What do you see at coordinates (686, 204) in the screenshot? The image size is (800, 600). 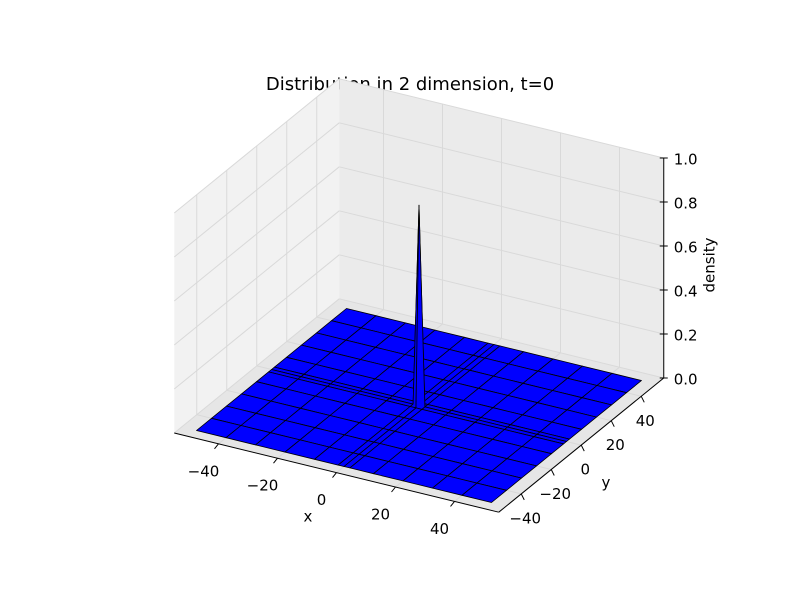 I see `z-tick-label: 0.8` at bounding box center [686, 204].